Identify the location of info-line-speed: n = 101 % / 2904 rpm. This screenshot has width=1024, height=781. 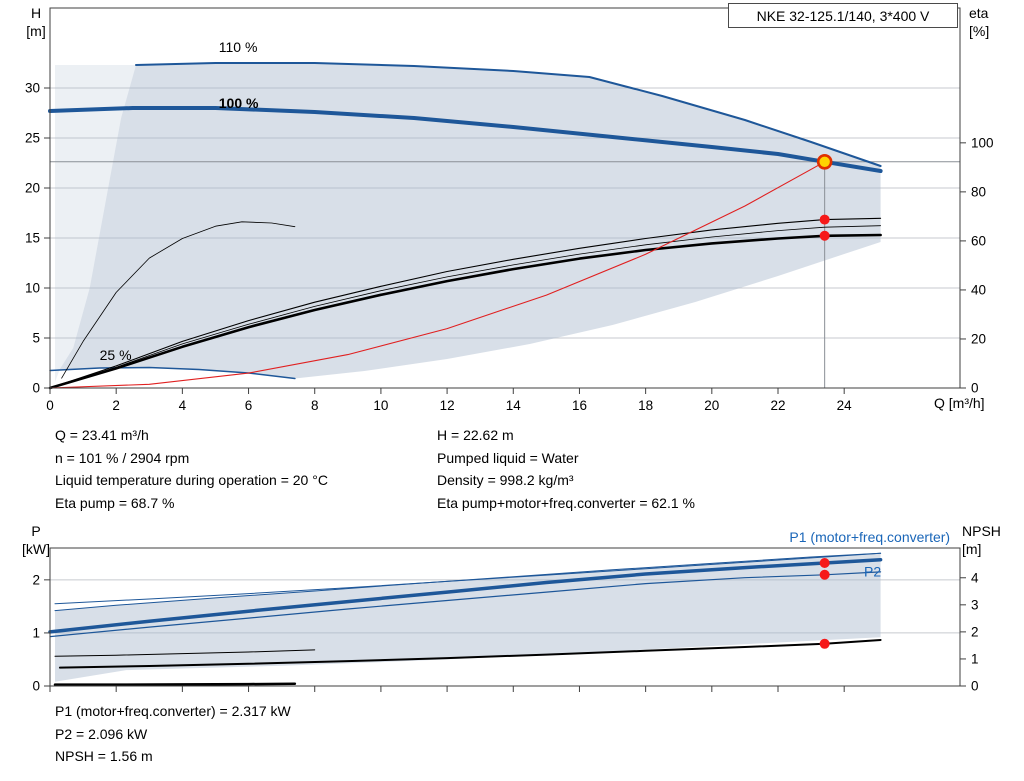
(122, 457).